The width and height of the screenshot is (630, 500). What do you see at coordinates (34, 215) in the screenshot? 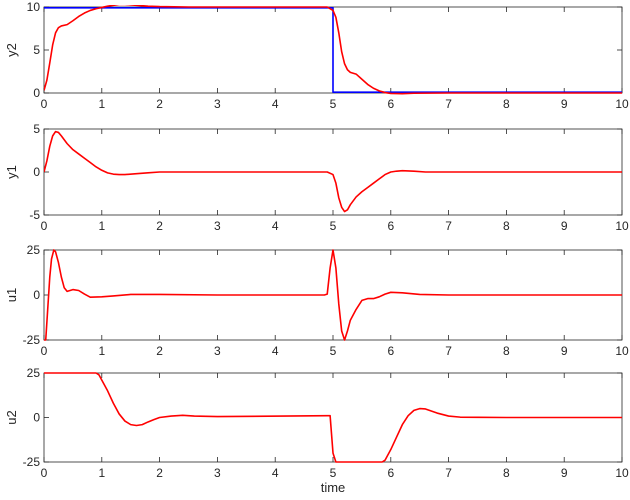
I see `y-tick-label: -5` at bounding box center [34, 215].